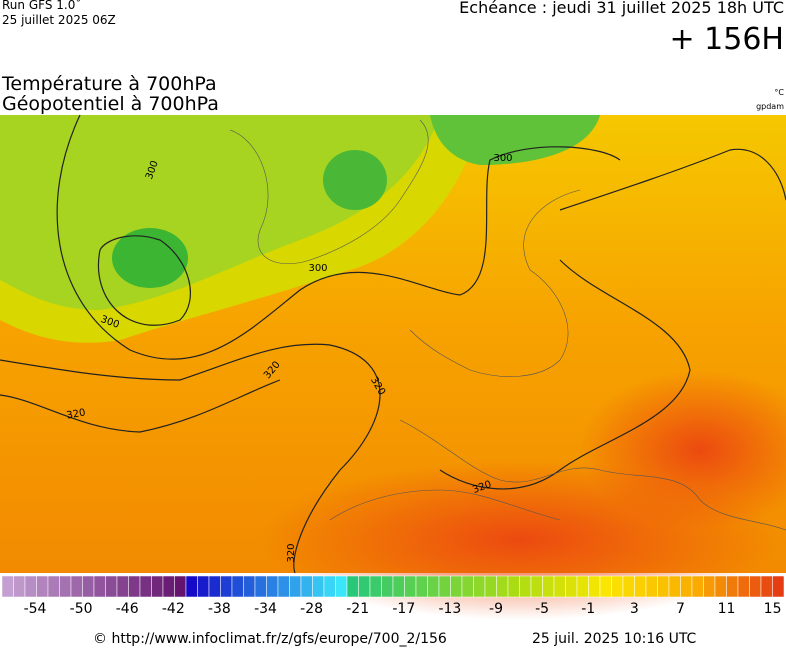  Describe the element at coordinates (41, 6) in the screenshot. I see `run-label: Run GFS 1.0˚` at that location.